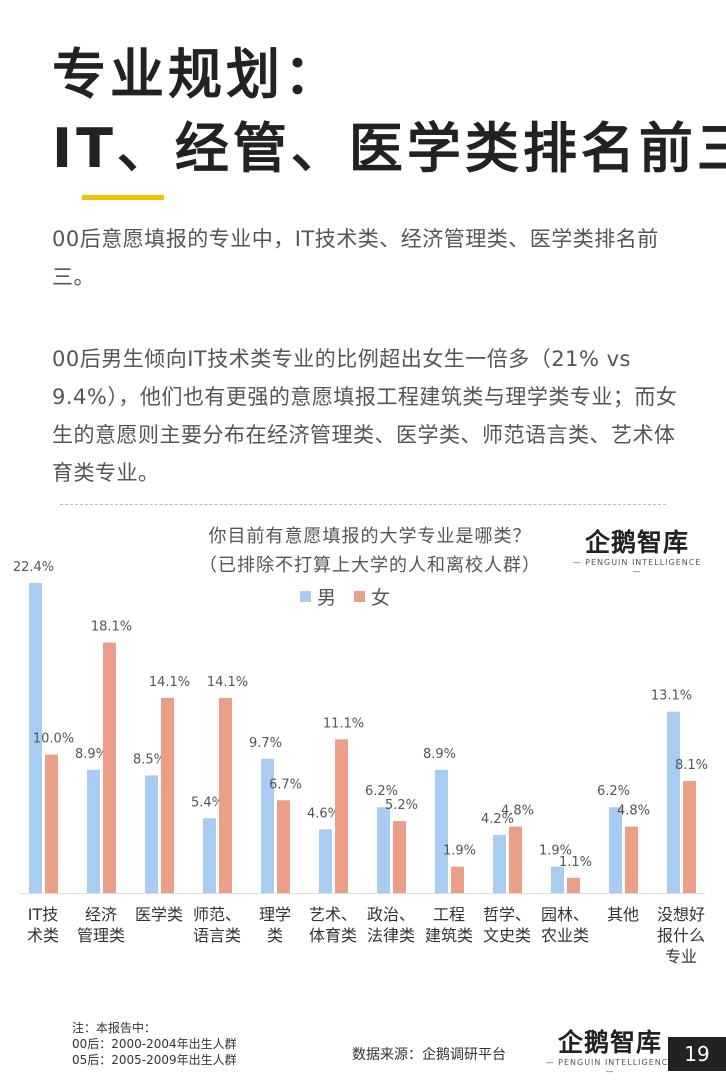 This screenshot has width=726, height=1089. Describe the element at coordinates (33, 567) in the screenshot. I see `data-label: 22.4%` at that location.